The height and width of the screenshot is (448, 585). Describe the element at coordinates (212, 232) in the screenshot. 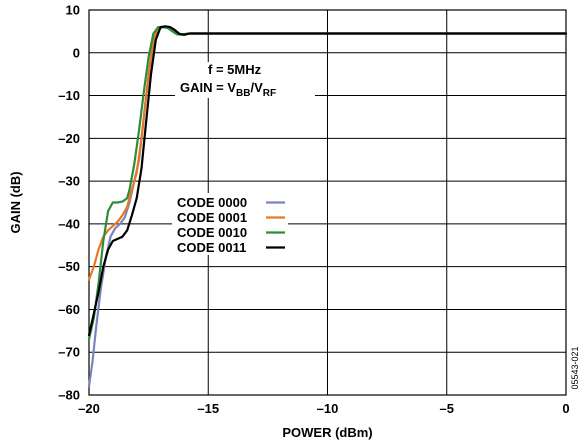

I see `legend-label: CODE 0010` at that location.